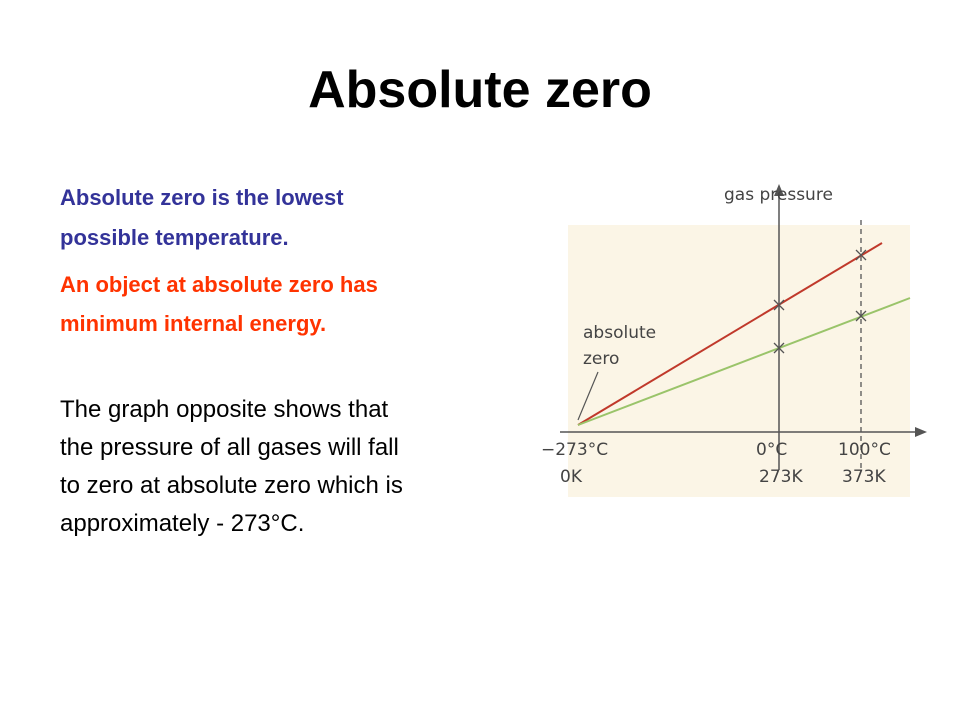 This screenshot has height=720, width=960. Describe the element at coordinates (864, 450) in the screenshot. I see `x-label: 100°C` at that location.